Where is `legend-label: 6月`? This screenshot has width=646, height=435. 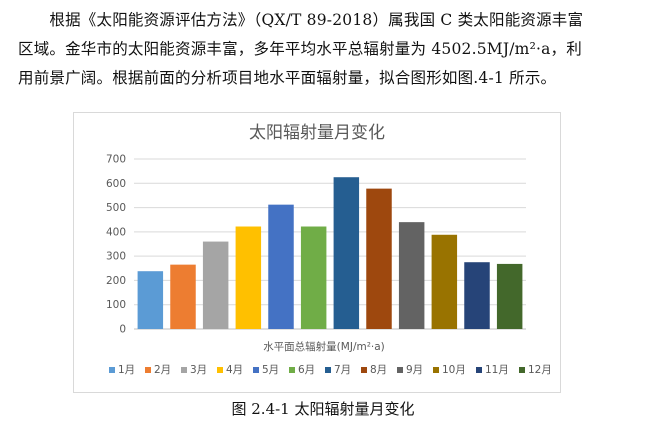
legend-label: 6月 is located at coordinates (306, 370).